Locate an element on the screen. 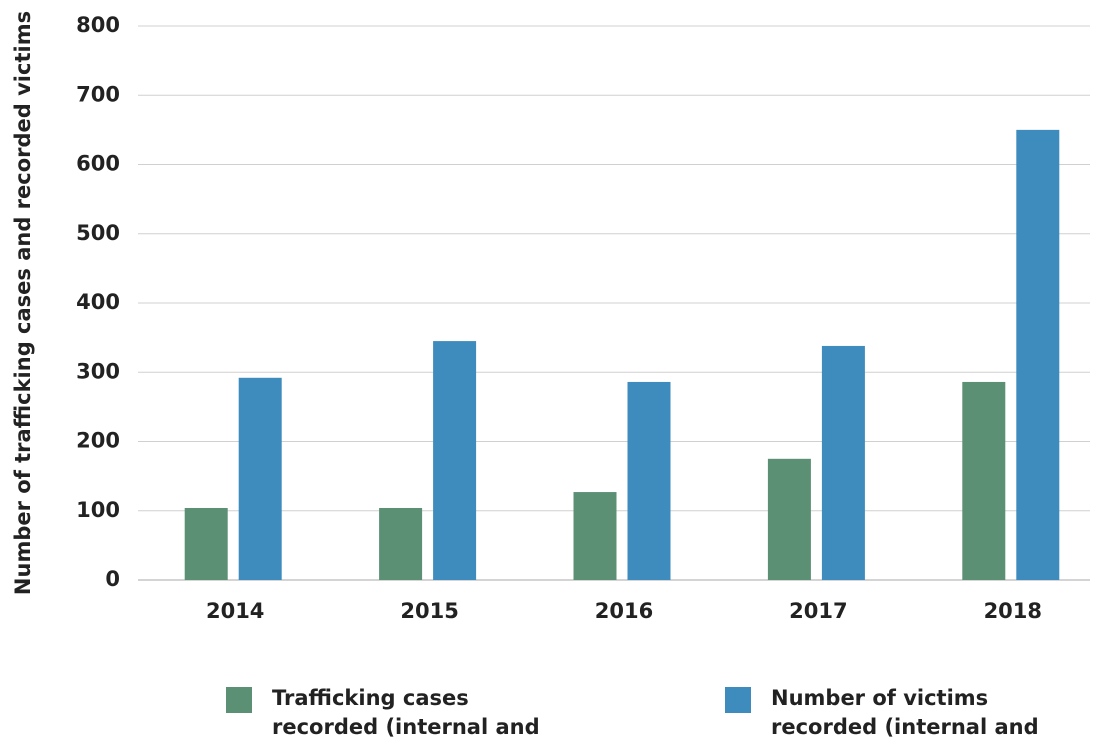  y-tick-label: 300 is located at coordinates (98, 371).